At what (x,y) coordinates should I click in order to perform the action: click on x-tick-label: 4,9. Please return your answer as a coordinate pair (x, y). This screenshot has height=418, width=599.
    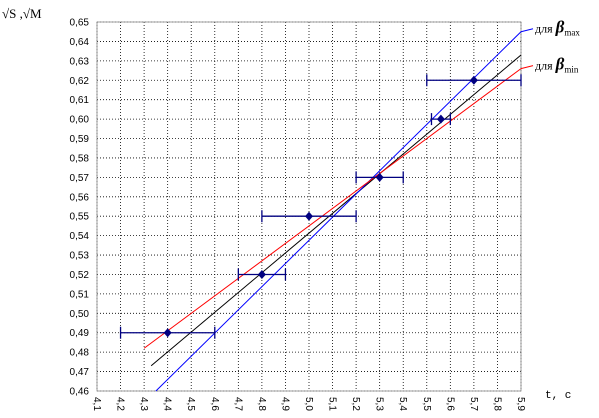
    Looking at the image, I should click on (284, 404).